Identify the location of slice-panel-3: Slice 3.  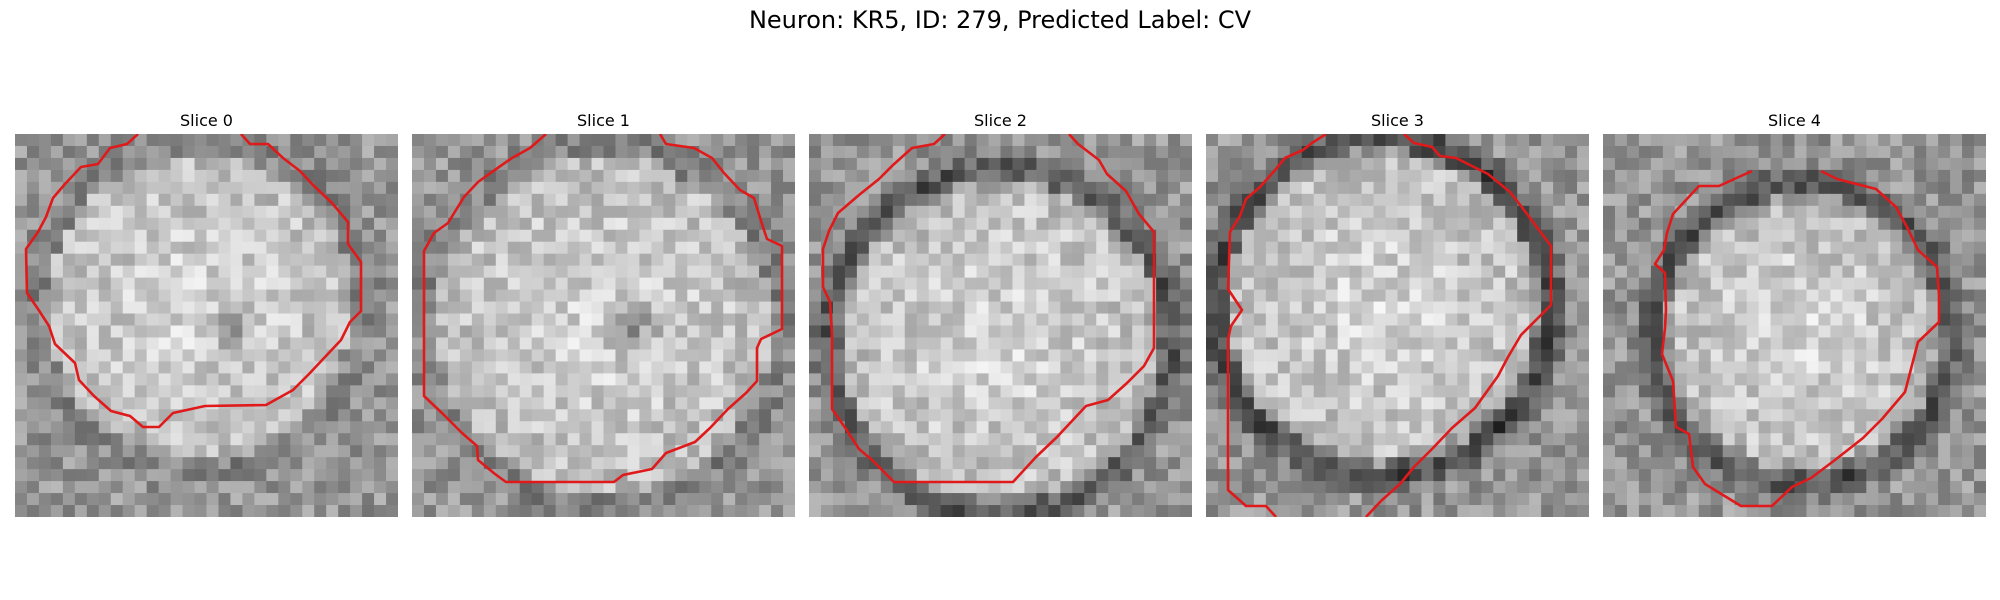
(1397, 312).